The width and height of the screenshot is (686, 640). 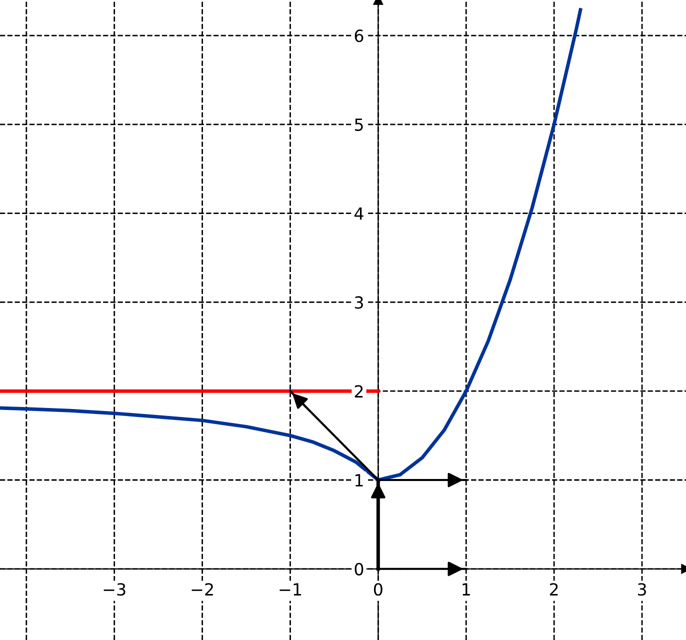 What do you see at coordinates (359, 569) in the screenshot?
I see `y-tick-label: 0` at bounding box center [359, 569].